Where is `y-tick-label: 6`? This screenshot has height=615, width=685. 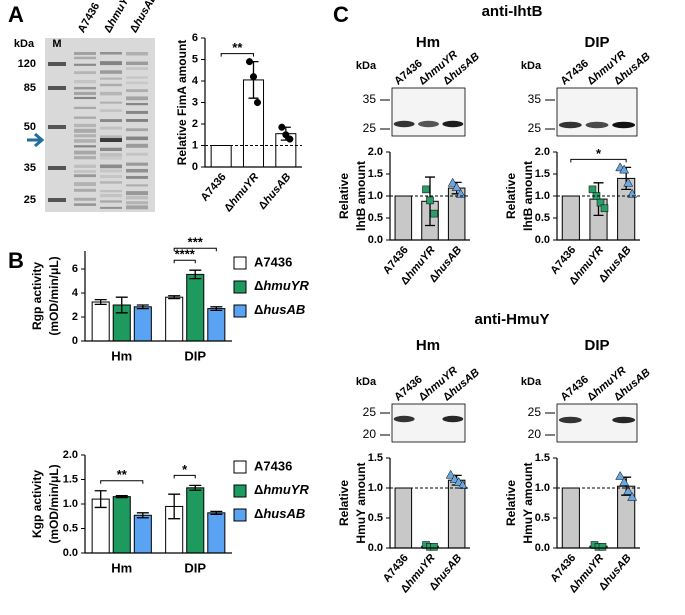
y-tick-label: 6 is located at coordinates (195, 38).